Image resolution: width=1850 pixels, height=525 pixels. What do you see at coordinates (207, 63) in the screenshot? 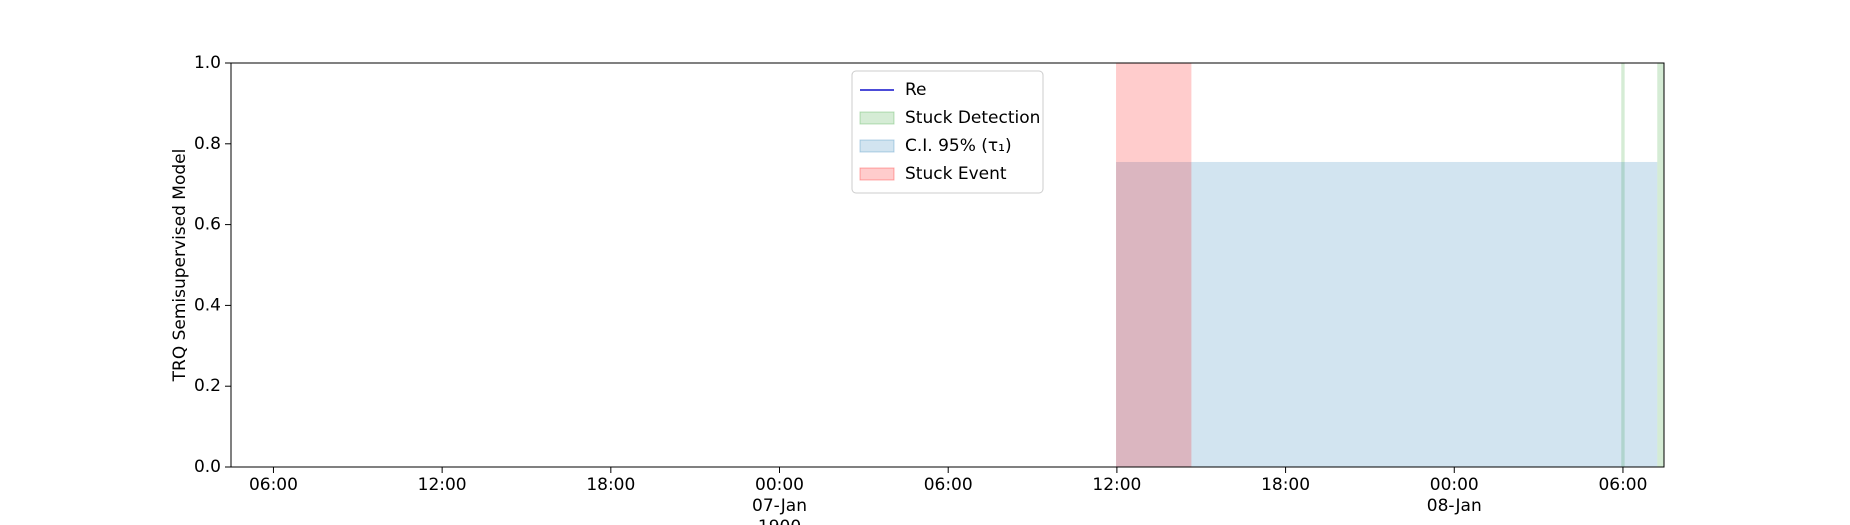
I see `y-tick-label: 1.0` at bounding box center [207, 63].